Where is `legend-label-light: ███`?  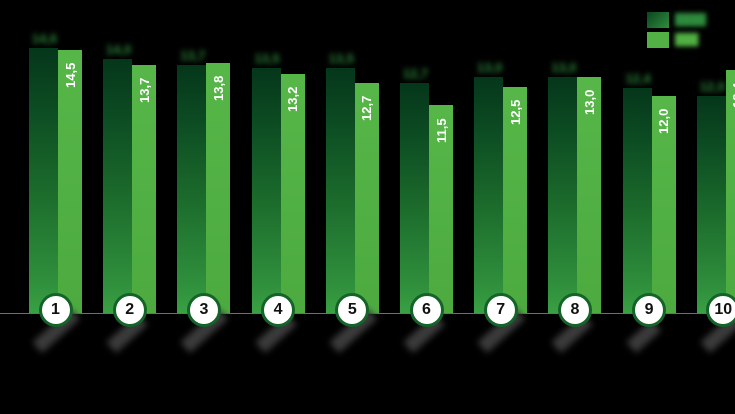 legend-label-light: ███ is located at coordinates (687, 40).